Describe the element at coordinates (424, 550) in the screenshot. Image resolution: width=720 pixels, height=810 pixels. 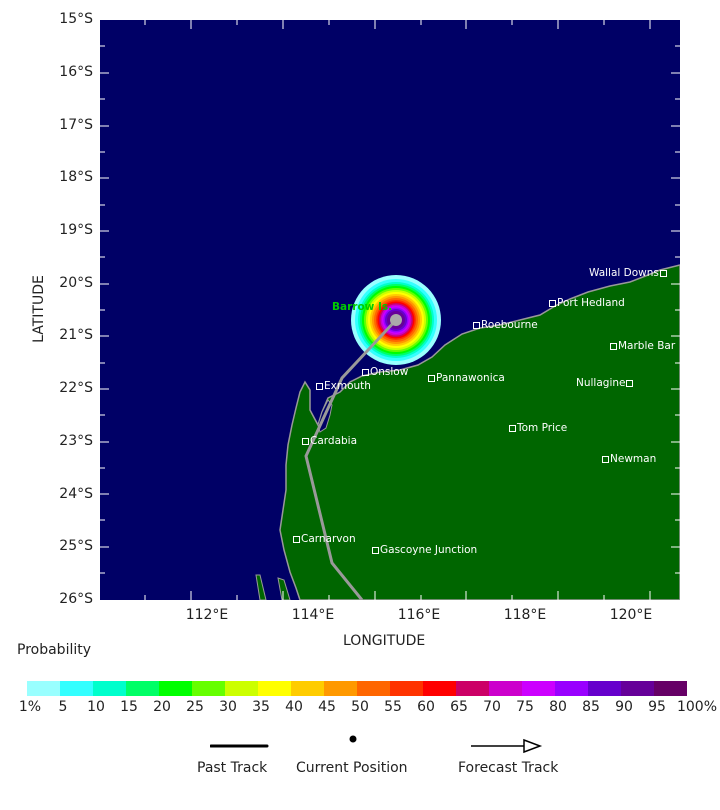
I see `town-gascoyne-junction: Gascoyne Junction` at that location.